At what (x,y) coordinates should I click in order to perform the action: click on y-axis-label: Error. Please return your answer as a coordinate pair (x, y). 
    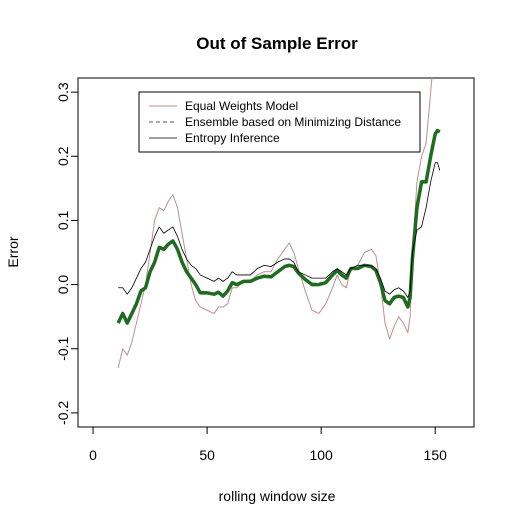
    Looking at the image, I should click on (13, 251).